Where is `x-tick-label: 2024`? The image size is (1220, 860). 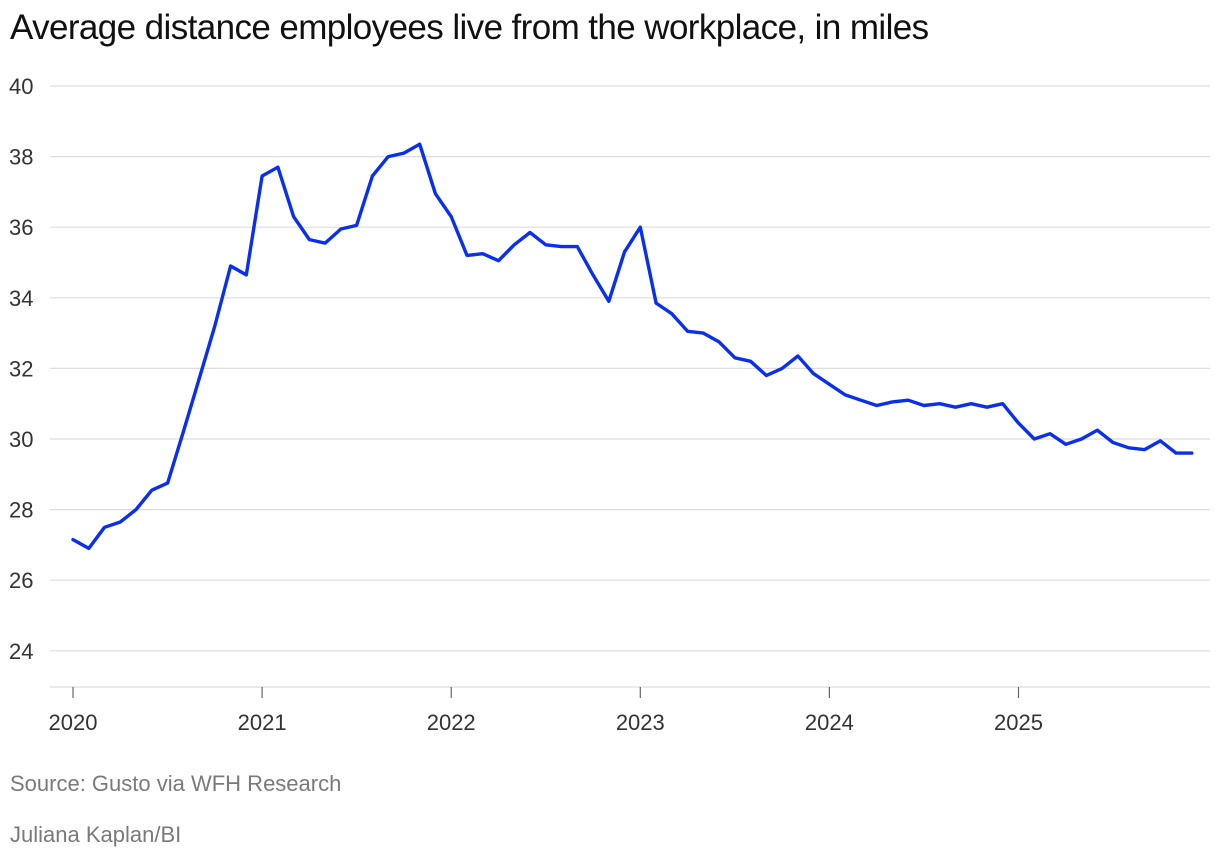 x-tick-label: 2024 is located at coordinates (829, 722).